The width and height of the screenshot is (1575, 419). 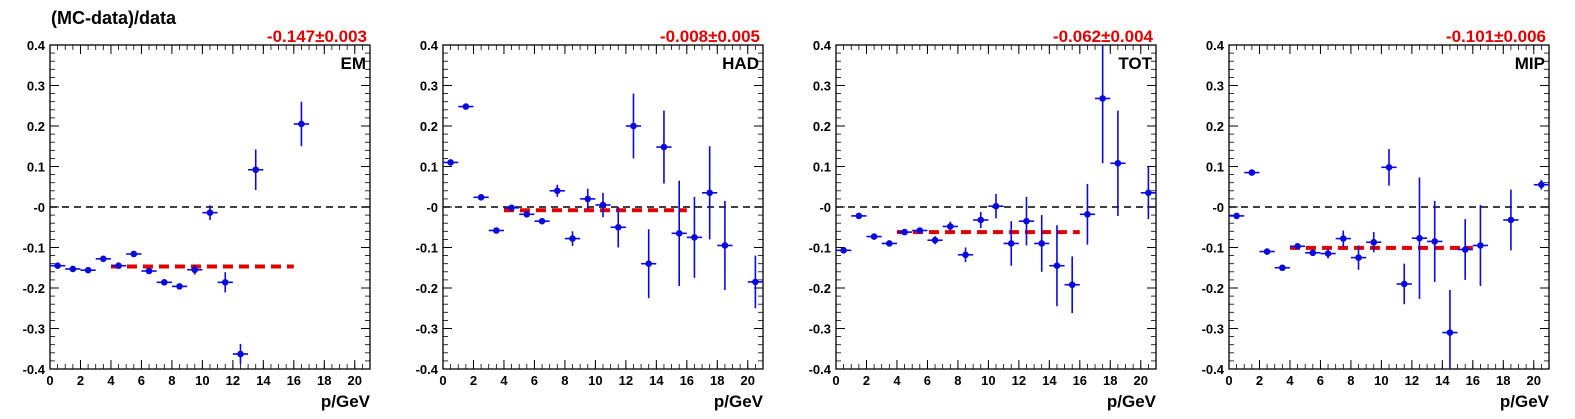 What do you see at coordinates (1135, 63) in the screenshot?
I see `panel-title: TOT` at bounding box center [1135, 63].